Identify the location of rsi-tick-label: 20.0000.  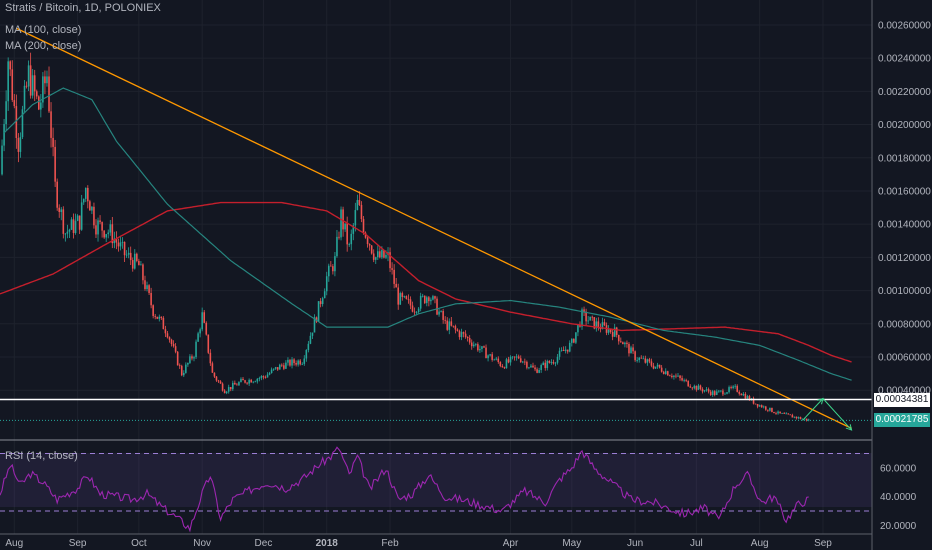
(898, 526).